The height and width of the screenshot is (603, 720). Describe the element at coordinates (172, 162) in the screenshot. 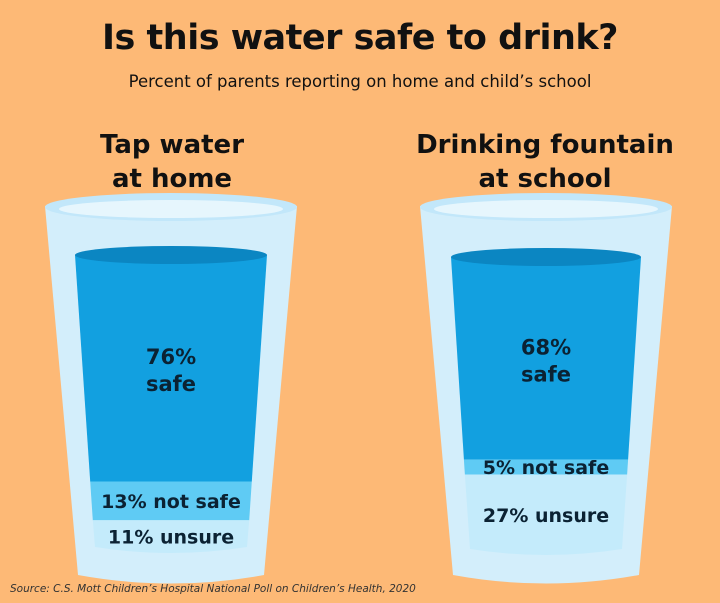

I see `glass-title-home: Tap water at home` at that location.